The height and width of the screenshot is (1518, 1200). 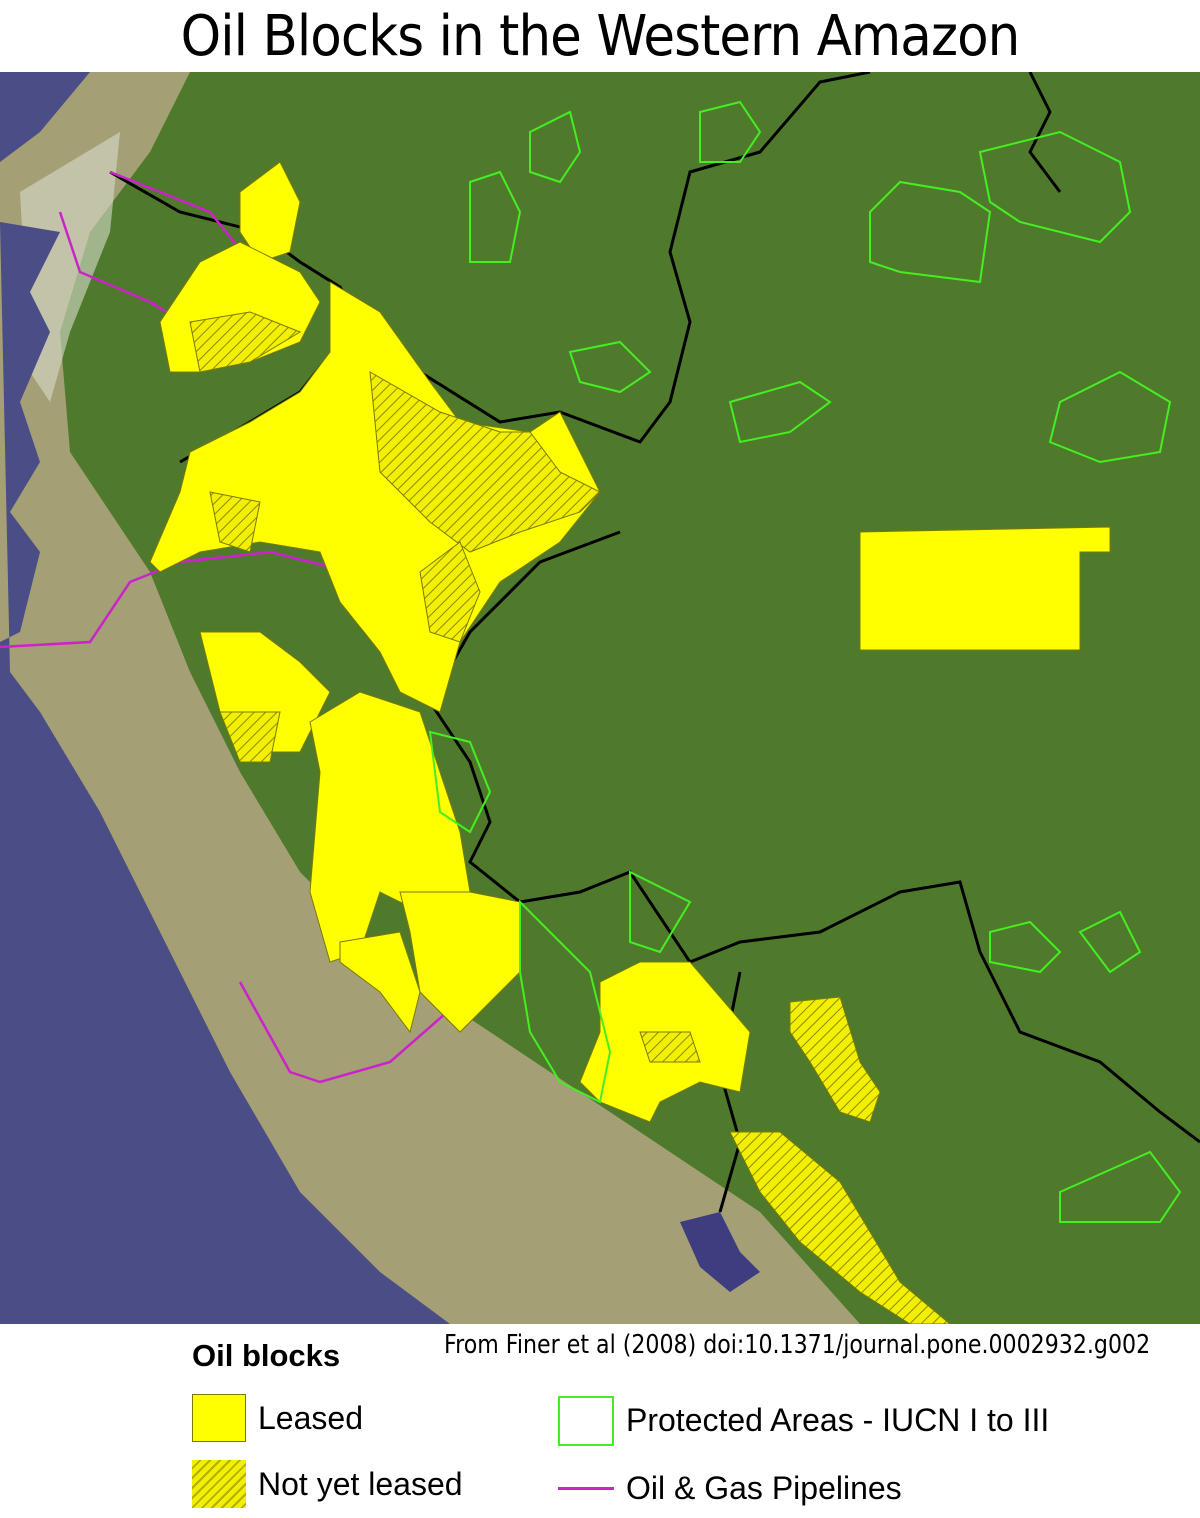 What do you see at coordinates (720, 1252) in the screenshot?
I see `lake-titicaca` at bounding box center [720, 1252].